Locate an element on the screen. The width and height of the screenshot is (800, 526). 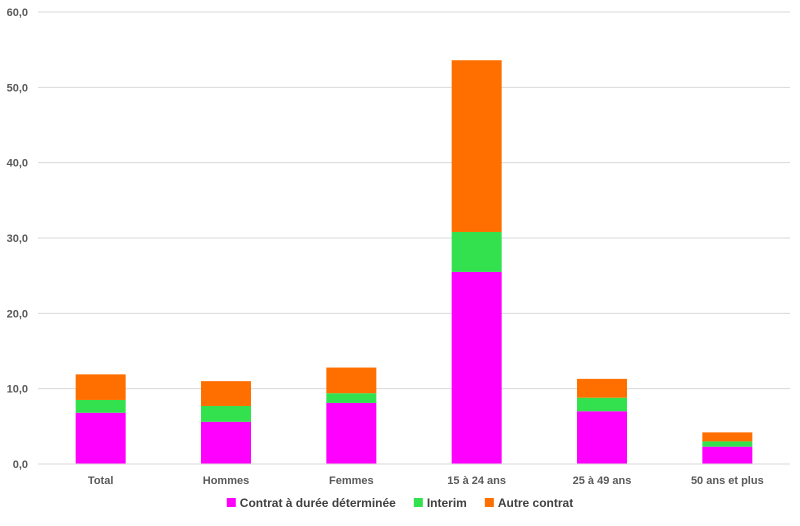
legend-label: Interim is located at coordinates (447, 503).